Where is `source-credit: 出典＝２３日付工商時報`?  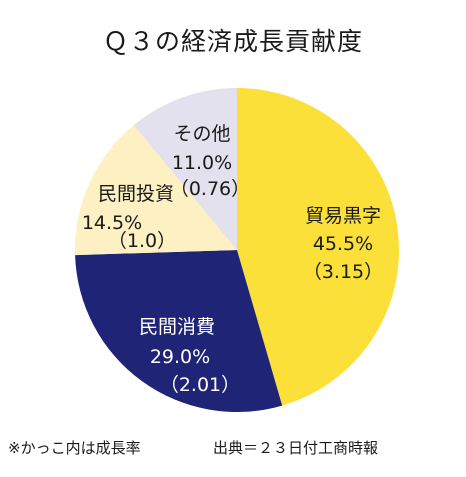 source-credit: 出典＝２３日付工商時報 is located at coordinates (296, 448).